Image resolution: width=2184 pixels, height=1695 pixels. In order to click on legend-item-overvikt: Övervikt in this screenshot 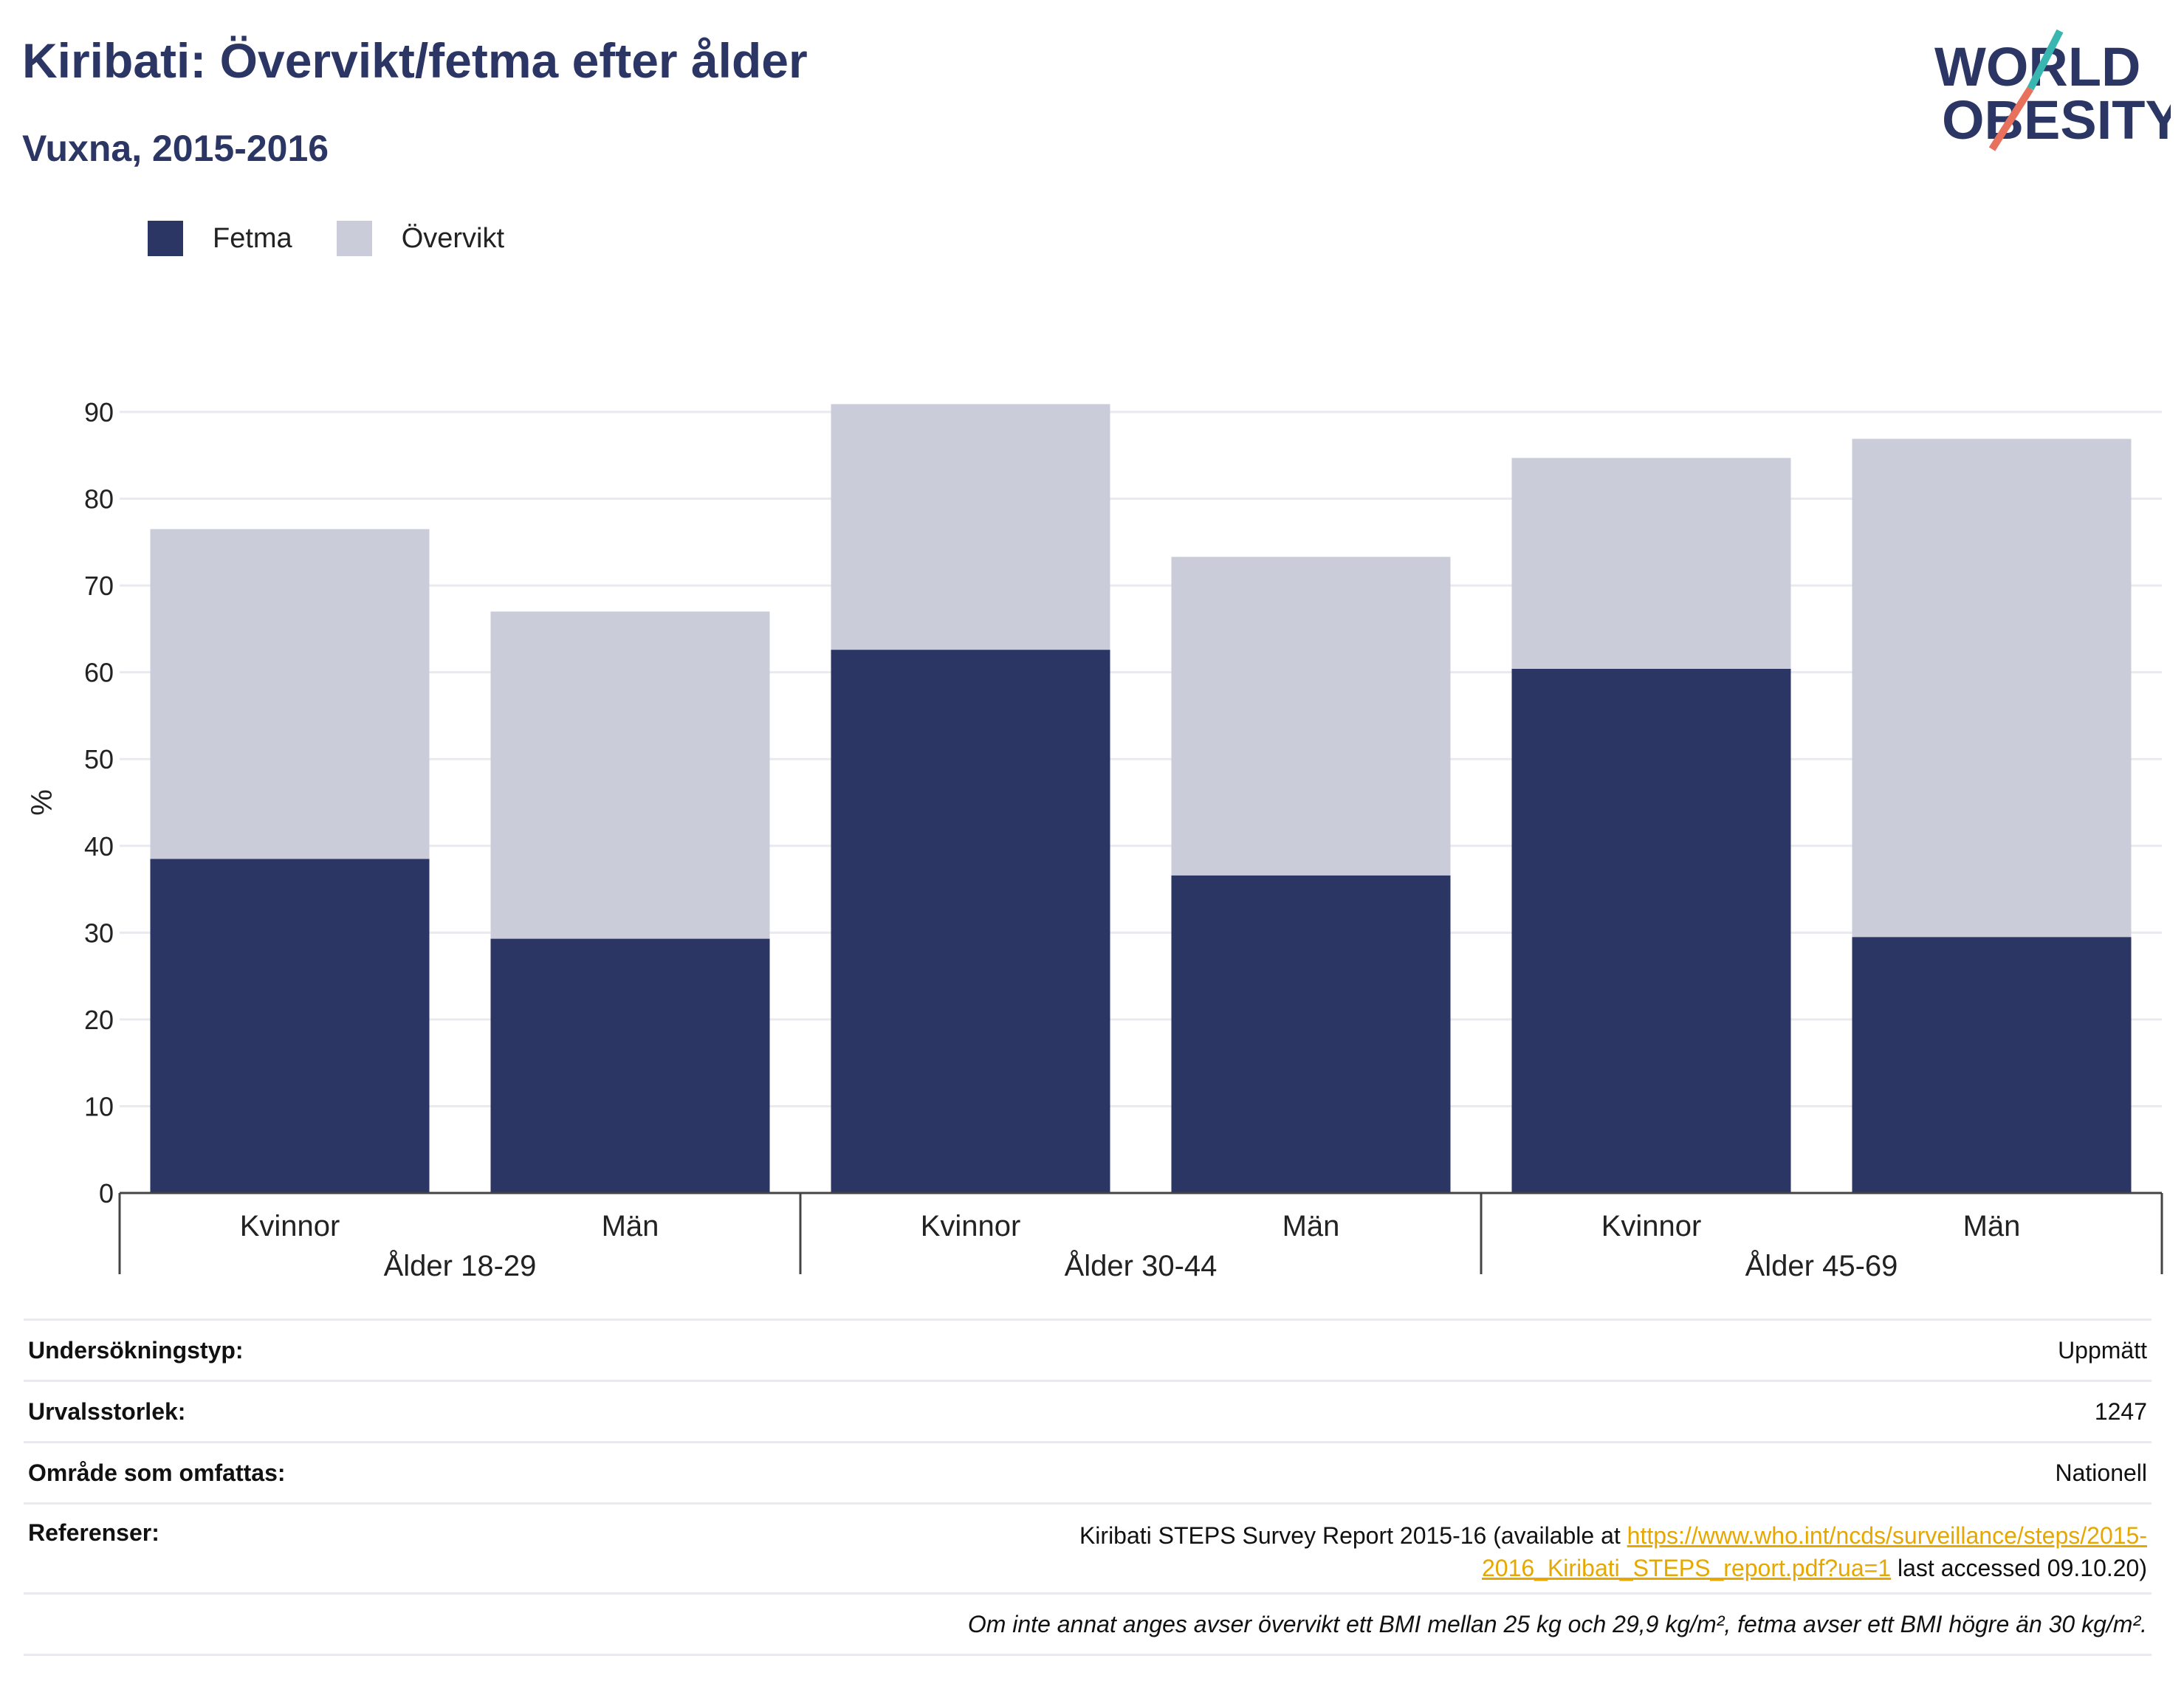, I will do `click(420, 238)`.